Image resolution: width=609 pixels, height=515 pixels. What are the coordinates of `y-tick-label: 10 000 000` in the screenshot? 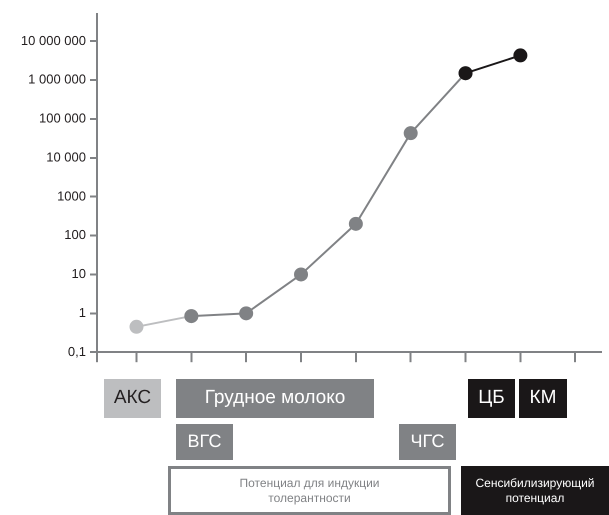 It's located at (53, 40).